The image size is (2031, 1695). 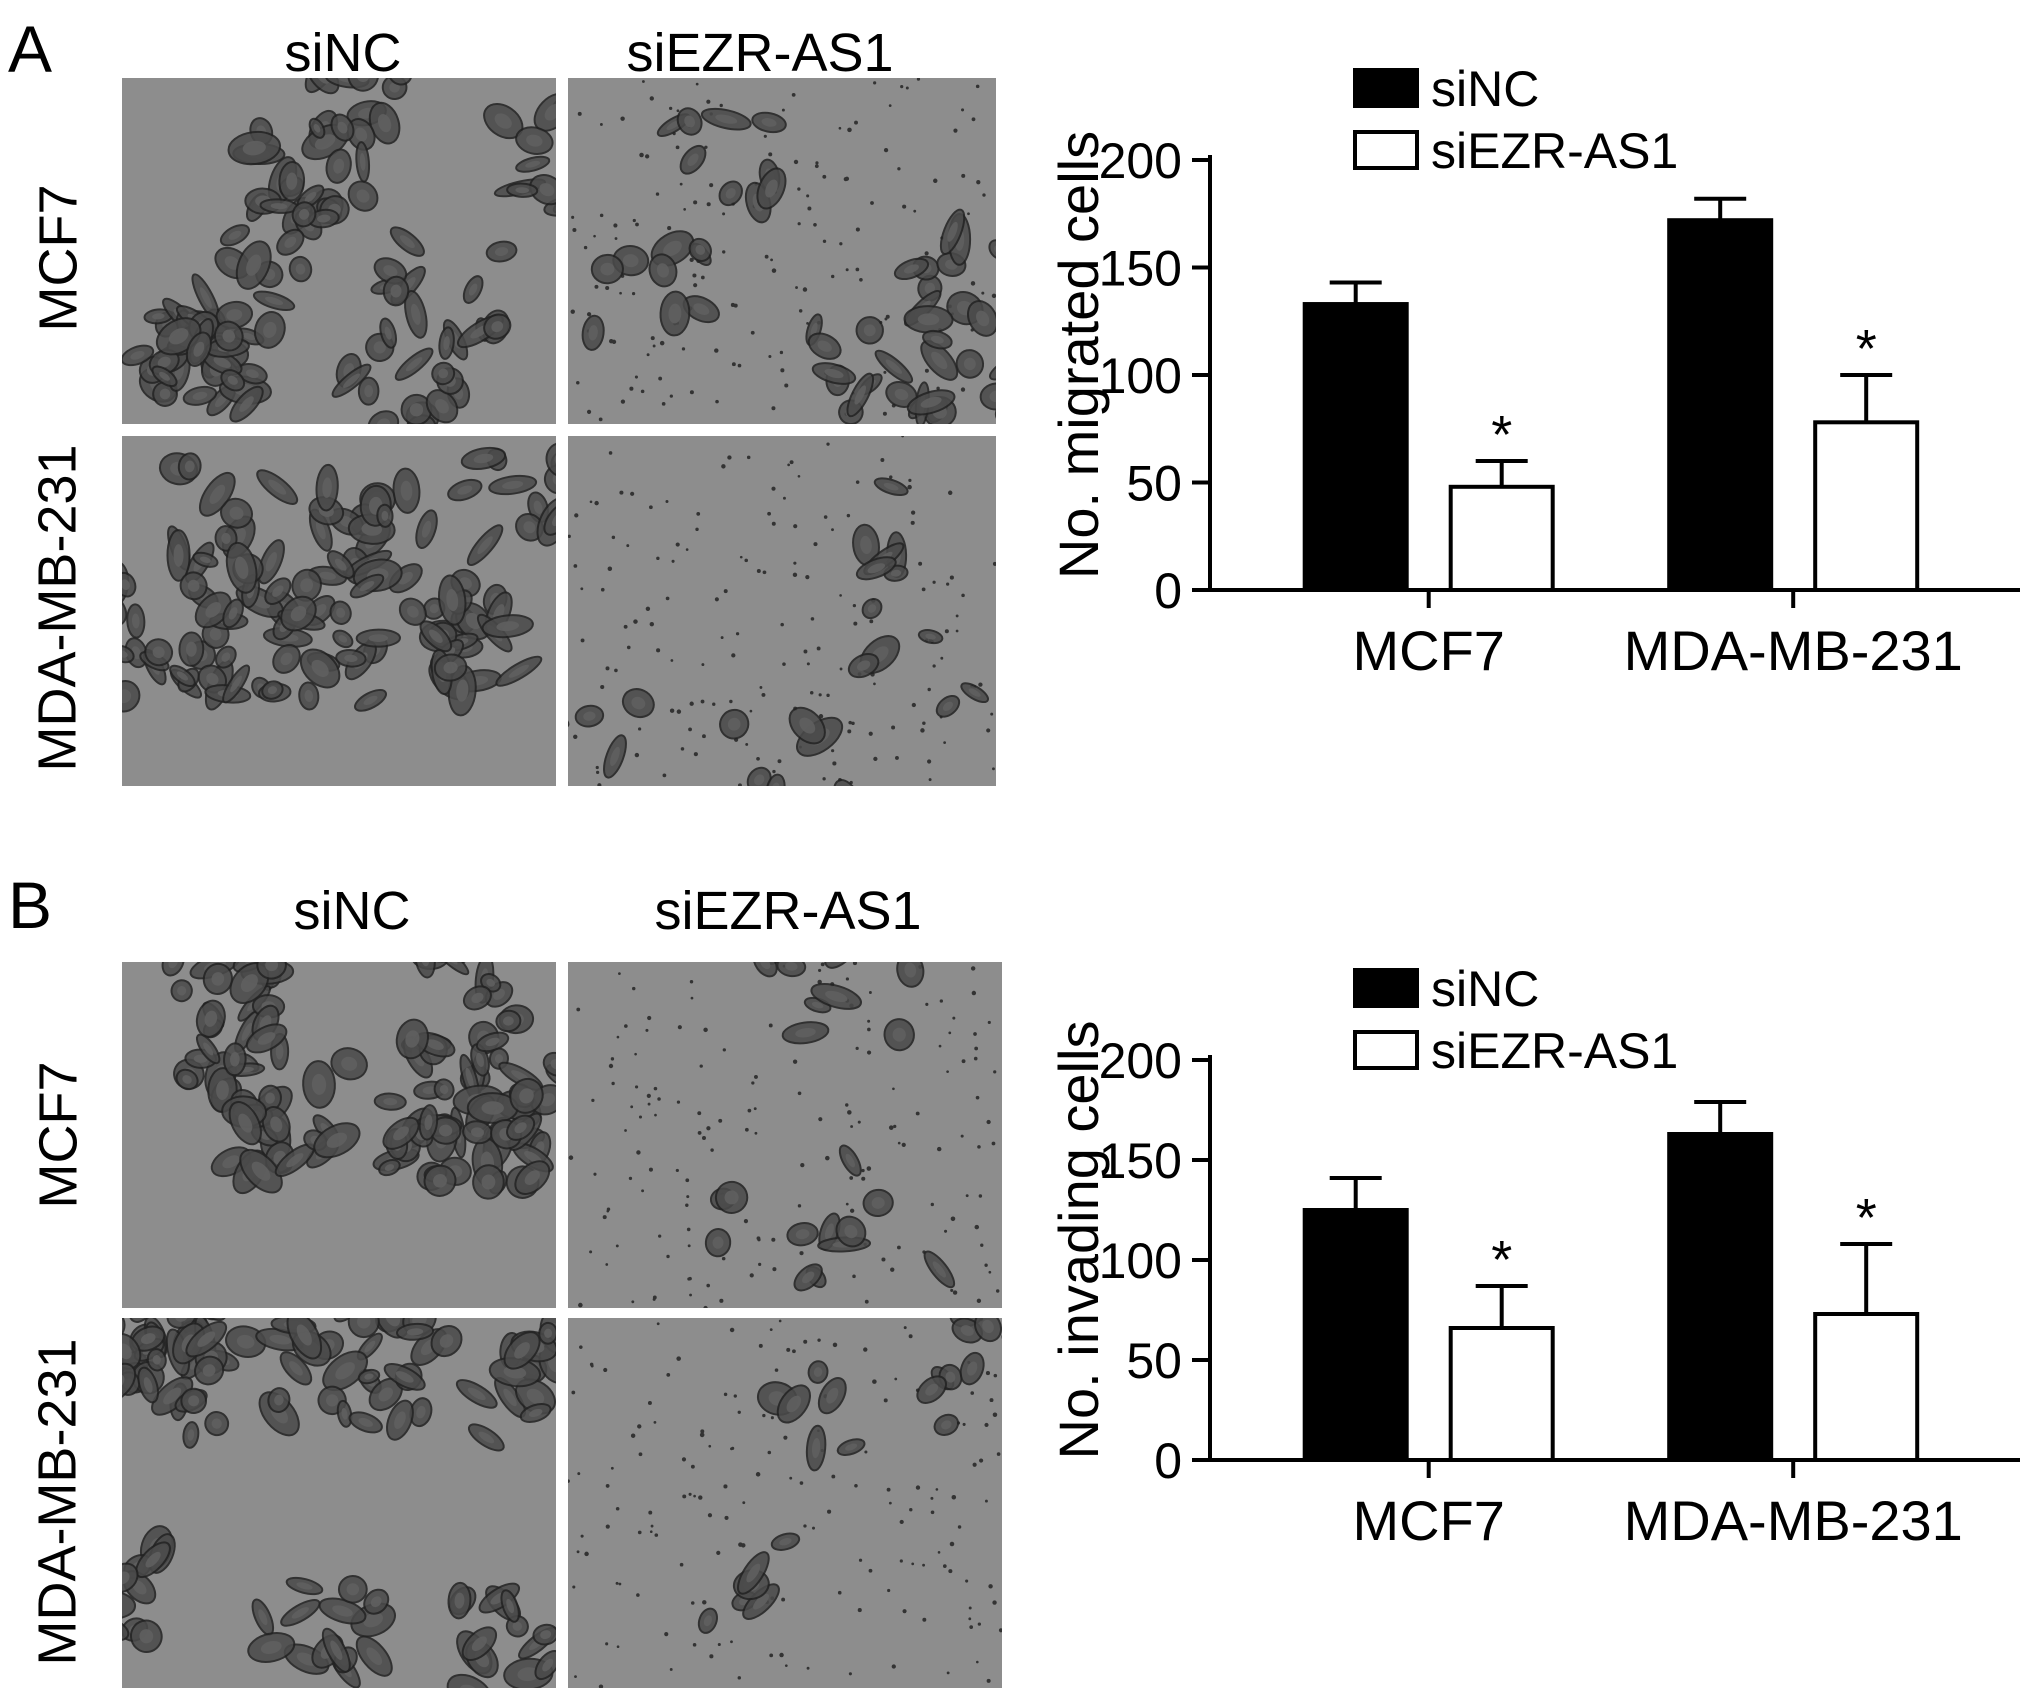 What do you see at coordinates (1078, 1240) in the screenshot?
I see `y-axis-label: No. invading cells` at bounding box center [1078, 1240].